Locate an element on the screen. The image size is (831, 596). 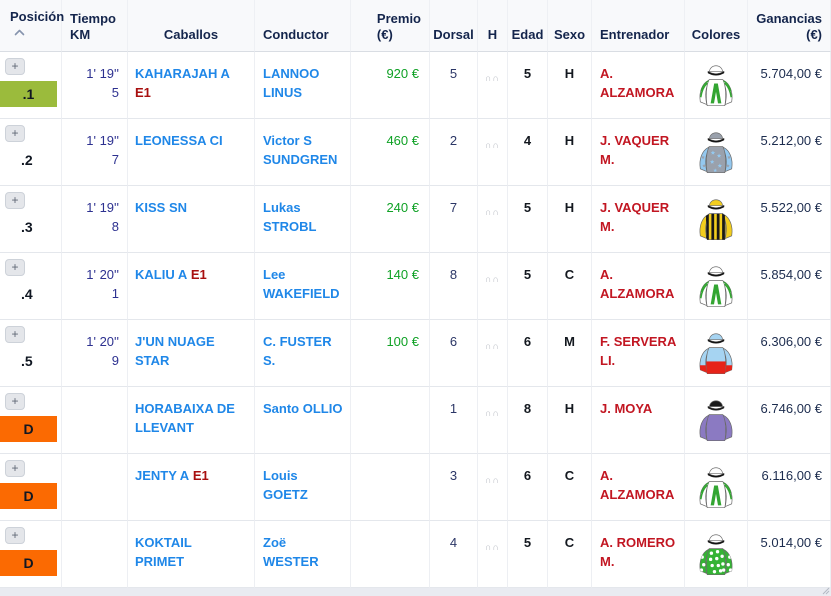
horse-name-link: LEONESSA CI is located at coordinates (179, 140).